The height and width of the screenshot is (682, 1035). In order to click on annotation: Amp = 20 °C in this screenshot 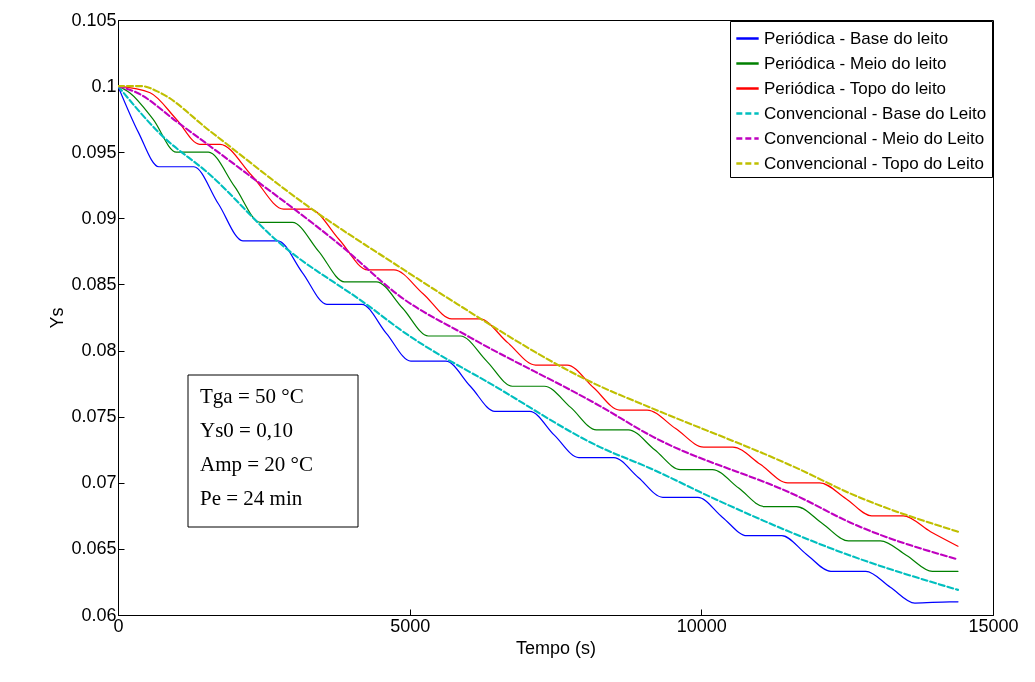, I will do `click(256, 464)`.